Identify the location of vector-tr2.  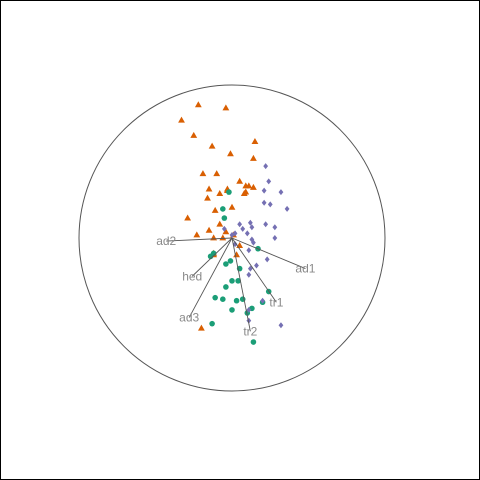
(241, 284).